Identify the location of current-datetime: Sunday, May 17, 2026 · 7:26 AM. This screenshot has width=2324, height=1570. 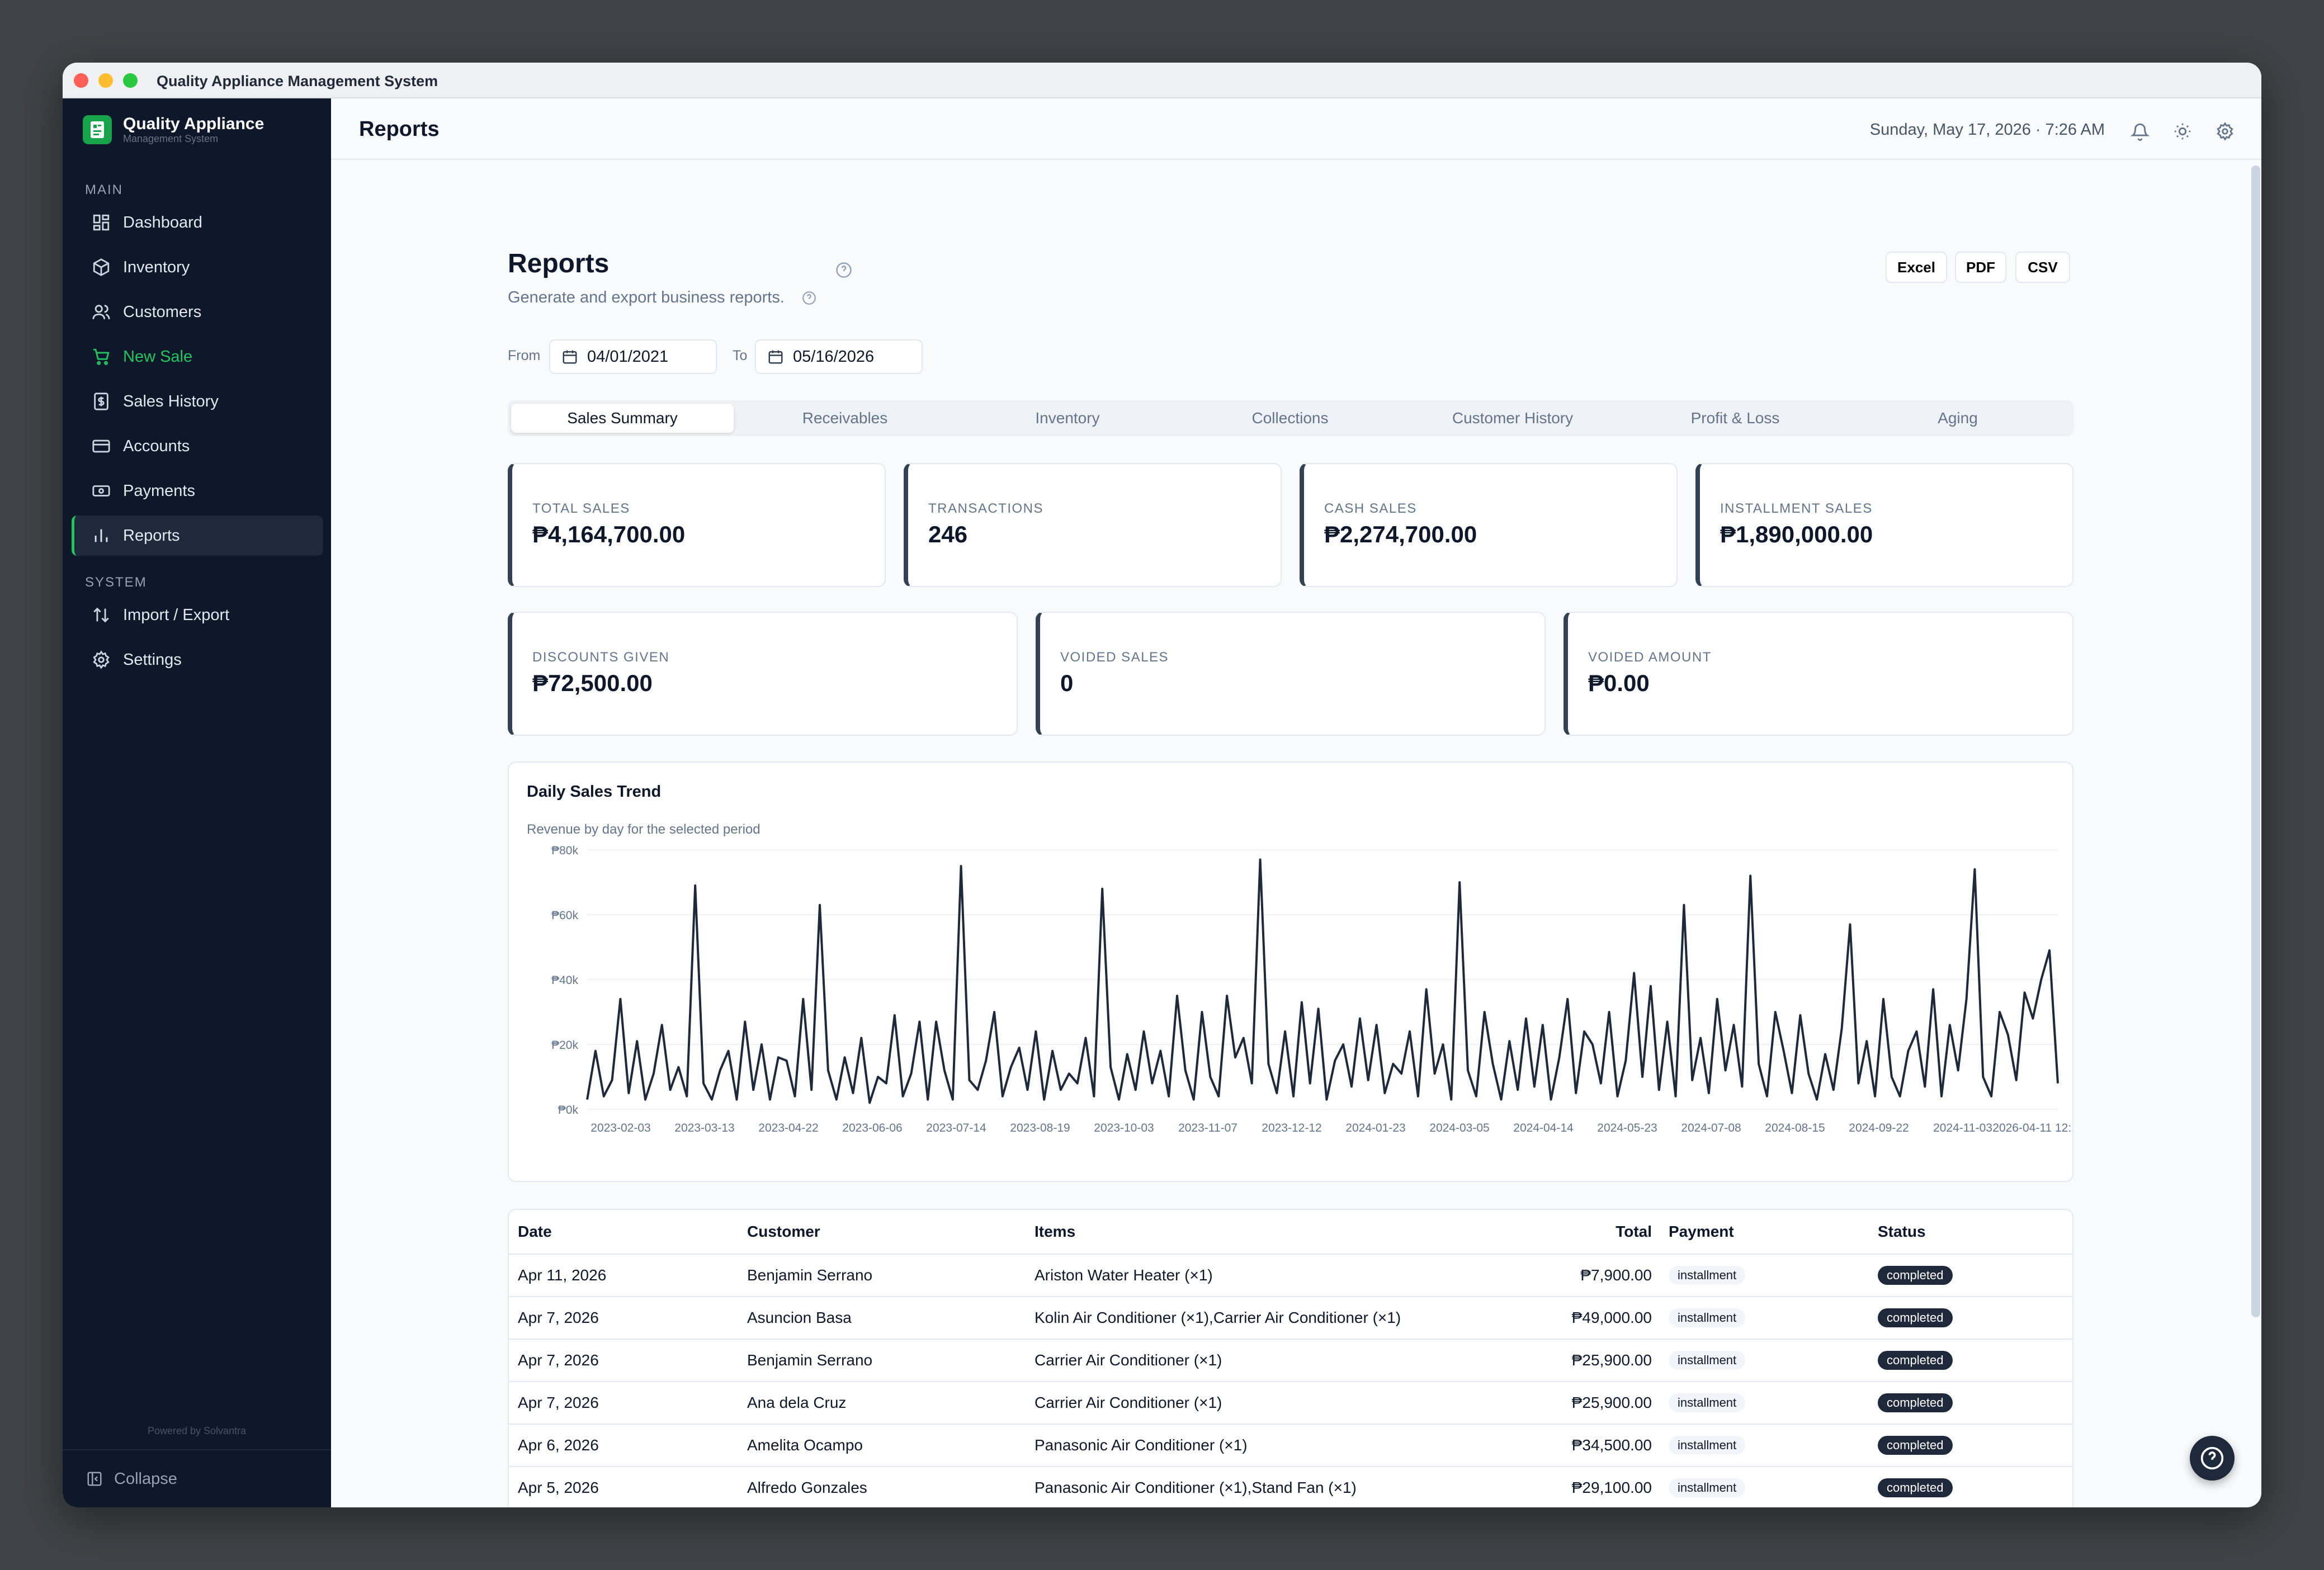
(1987, 130).